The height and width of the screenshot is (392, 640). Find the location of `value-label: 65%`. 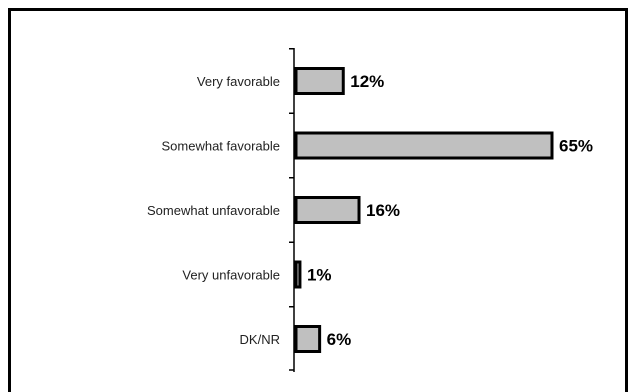

value-label: 65% is located at coordinates (576, 146).